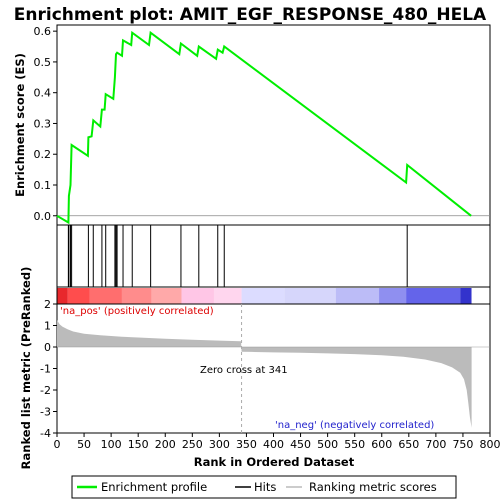  What do you see at coordinates (43, 123) in the screenshot?
I see `es-ytick-label: 0.3` at bounding box center [43, 123].